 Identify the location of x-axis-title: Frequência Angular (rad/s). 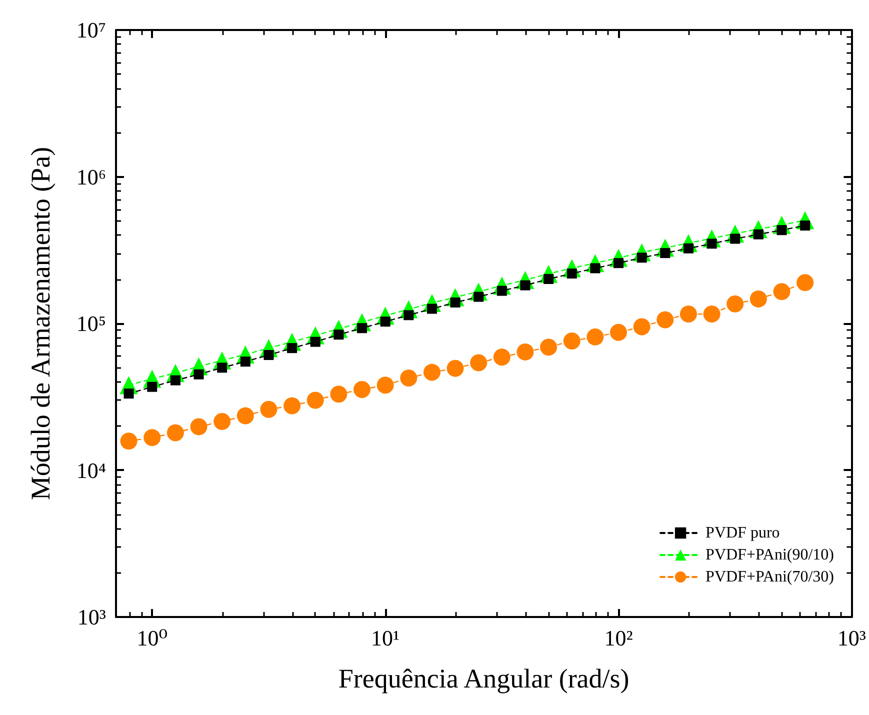
(484, 679).